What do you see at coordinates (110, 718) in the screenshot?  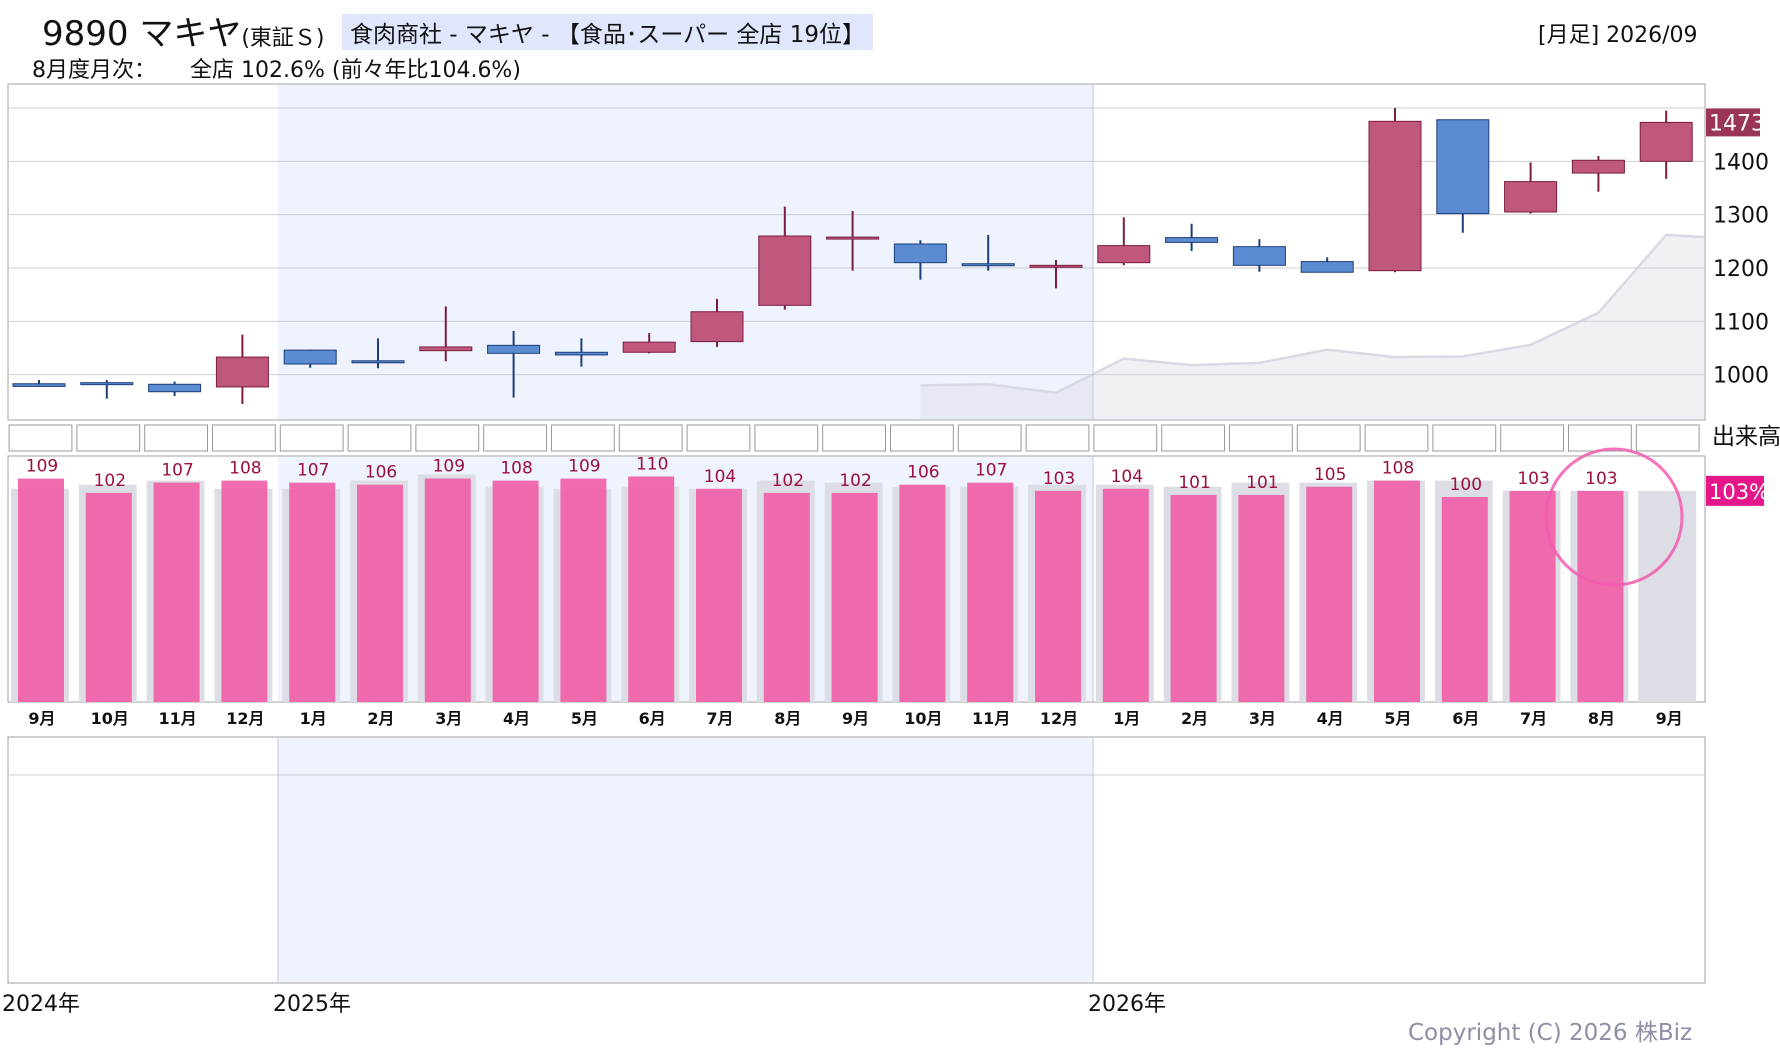 I see `month-tick-label: 10月` at bounding box center [110, 718].